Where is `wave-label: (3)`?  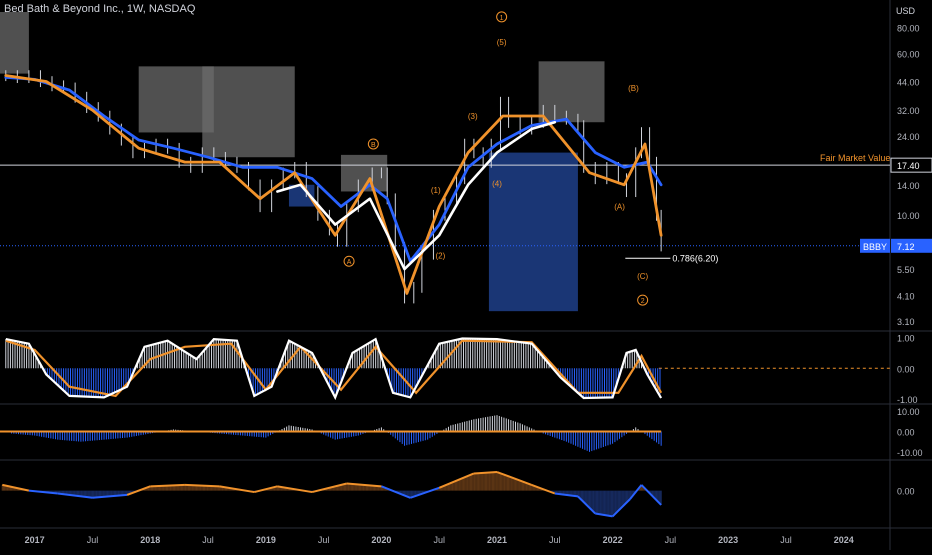 wave-label: (3) is located at coordinates (473, 116).